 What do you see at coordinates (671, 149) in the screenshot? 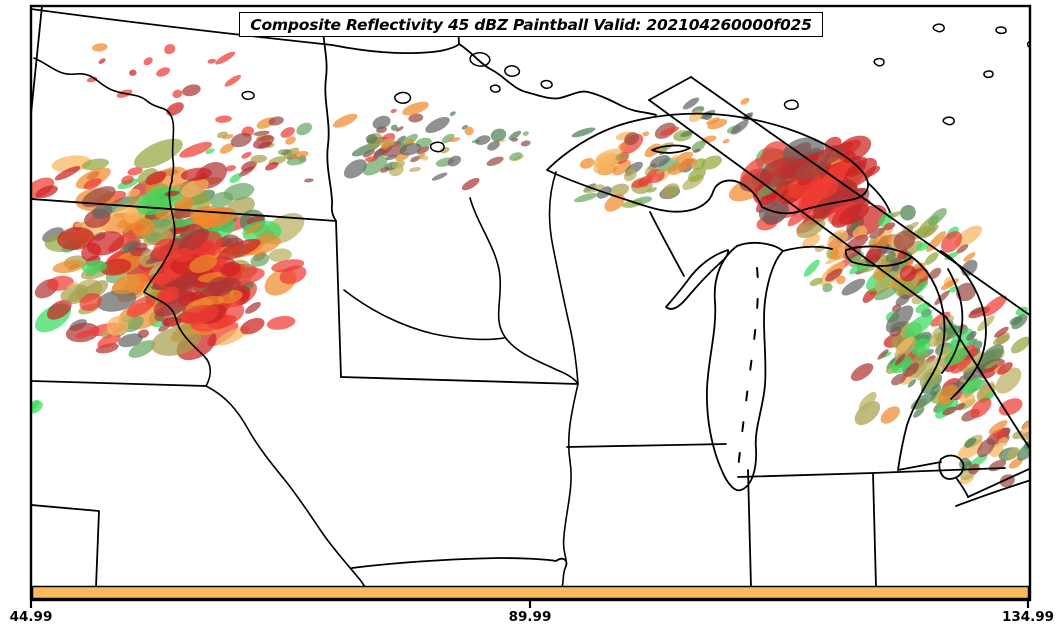
I see `isle-royale-outline` at bounding box center [671, 149].